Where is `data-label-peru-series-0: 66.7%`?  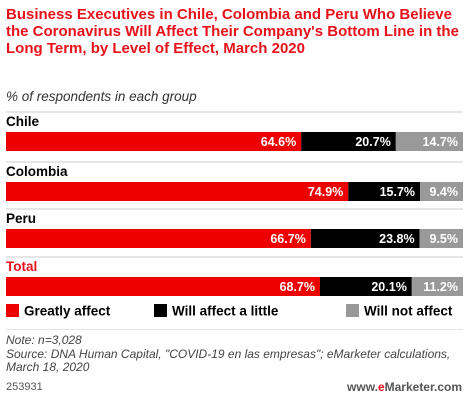
data-label-peru-series-0: 66.7% is located at coordinates (287, 239).